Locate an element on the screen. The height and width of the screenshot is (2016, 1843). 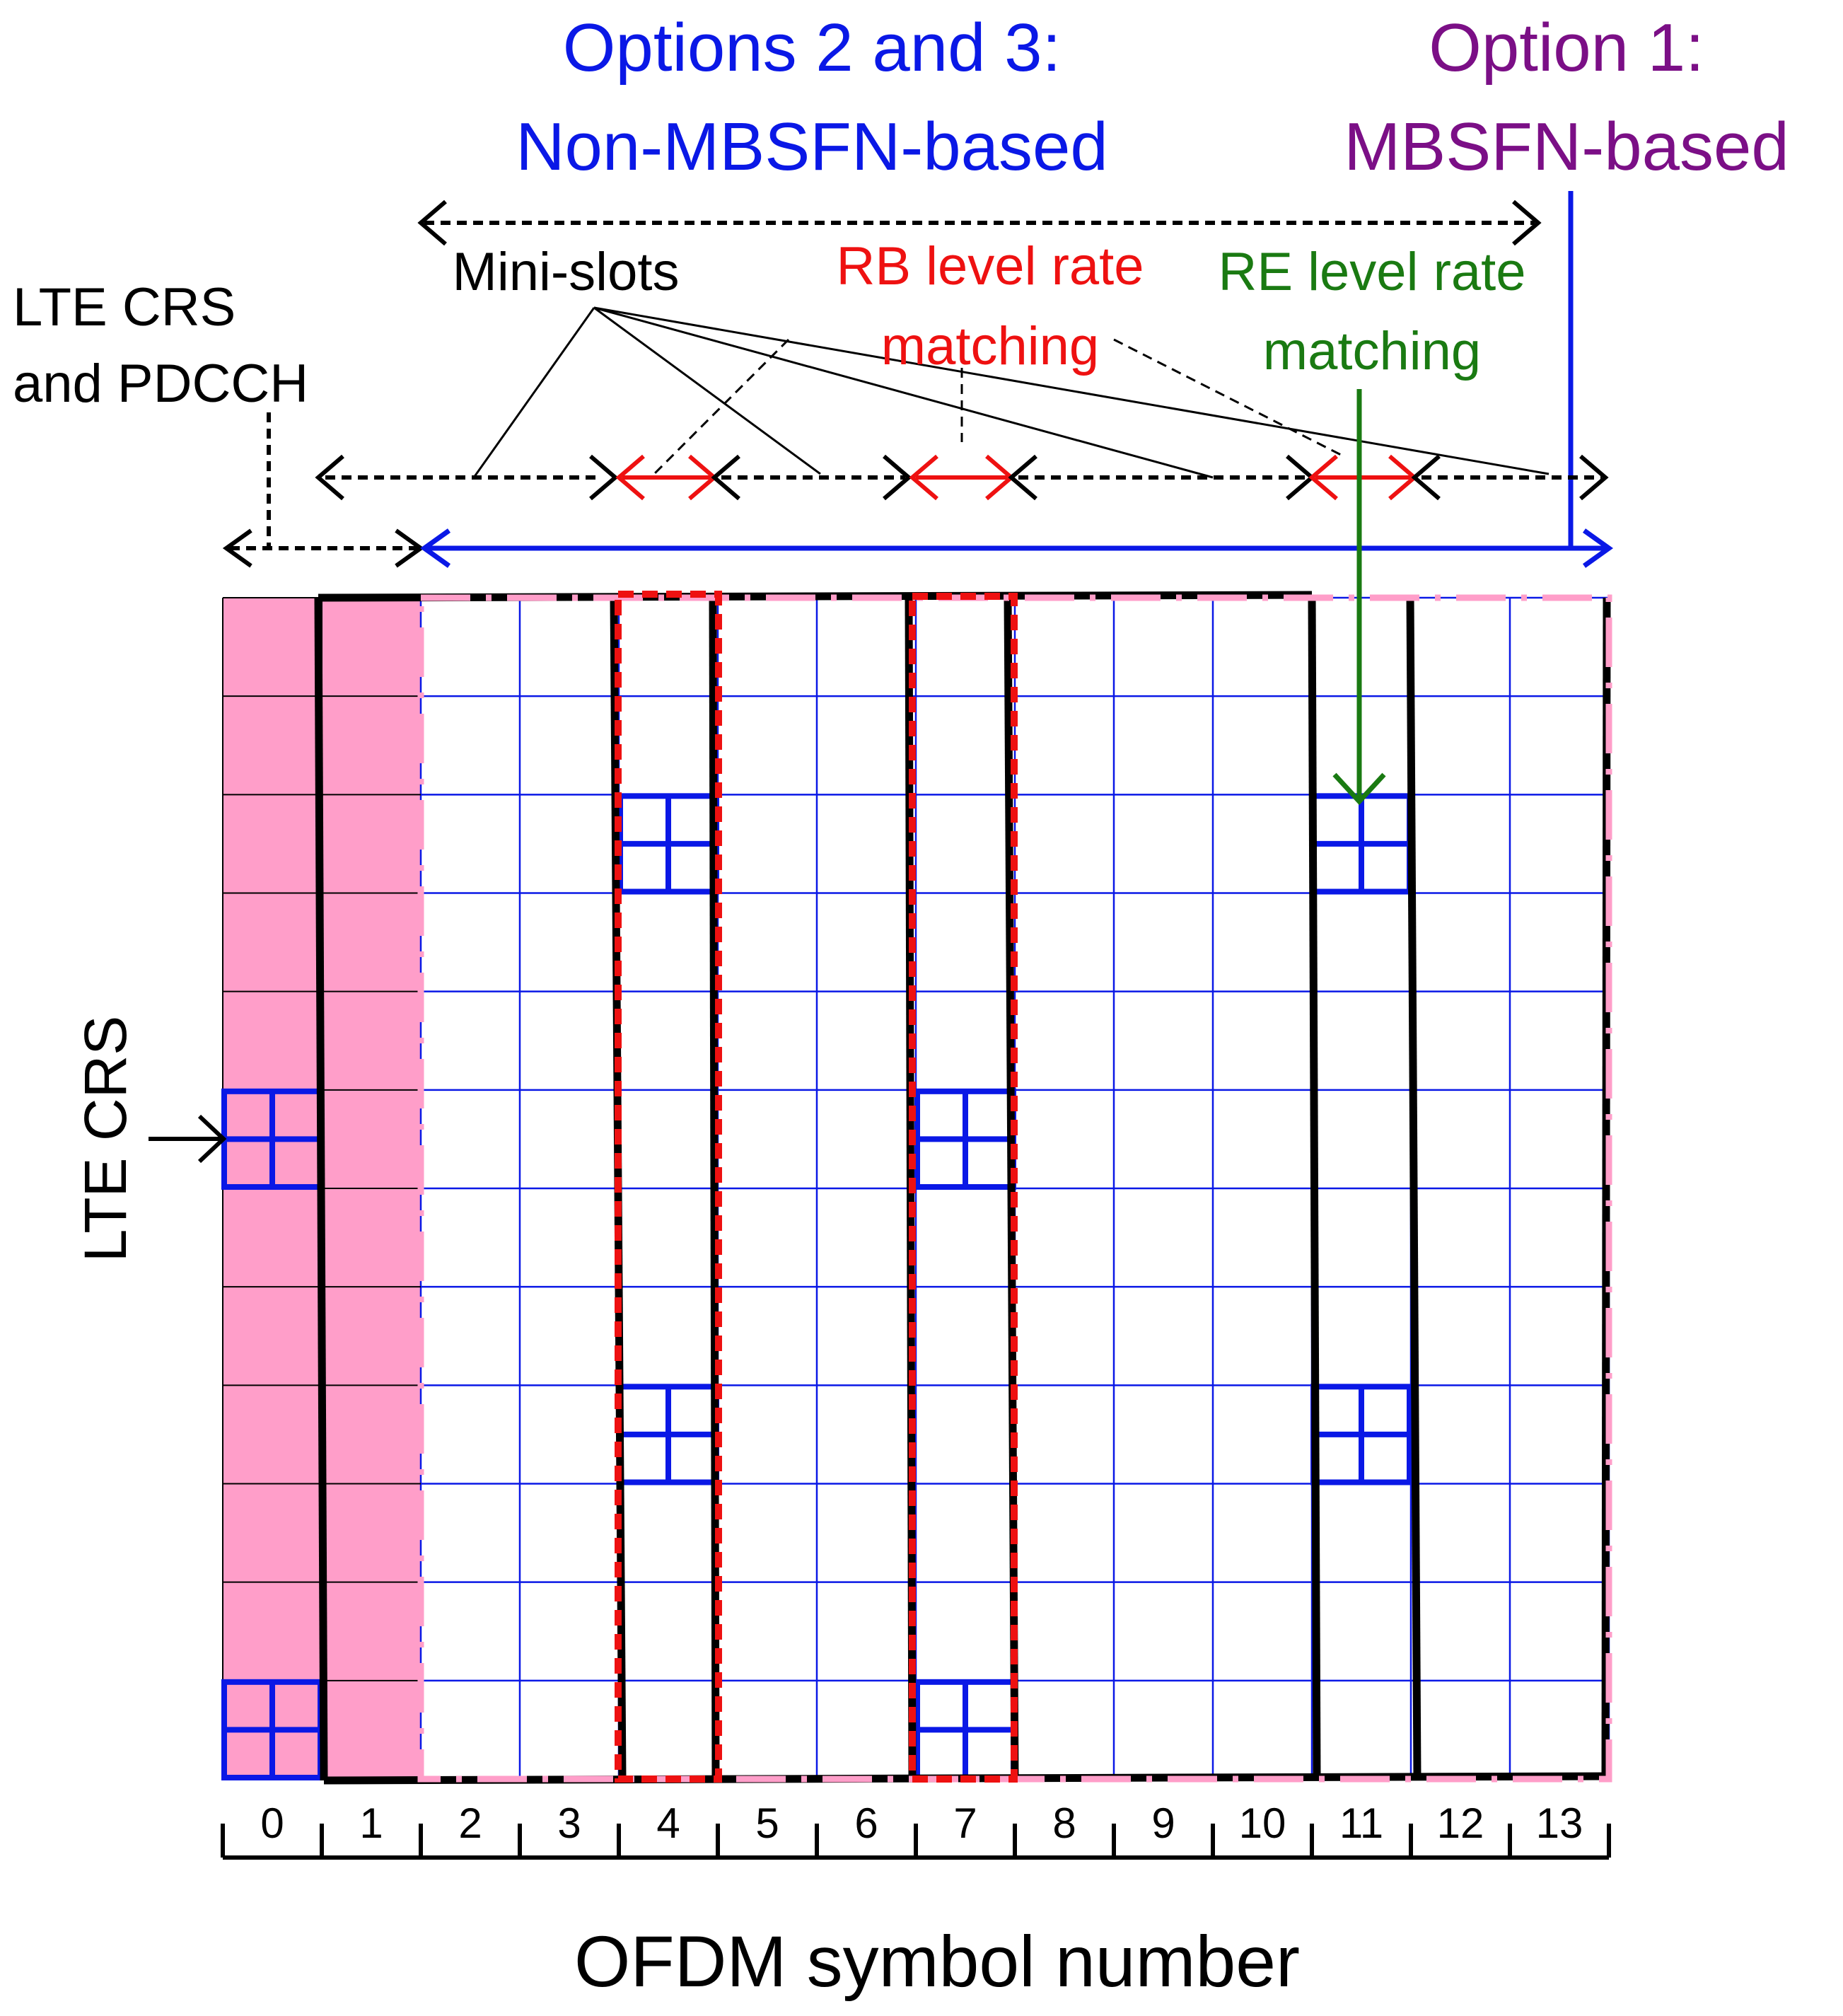
rb-rate-matching-label-line1: RB level rate is located at coordinates (990, 266).